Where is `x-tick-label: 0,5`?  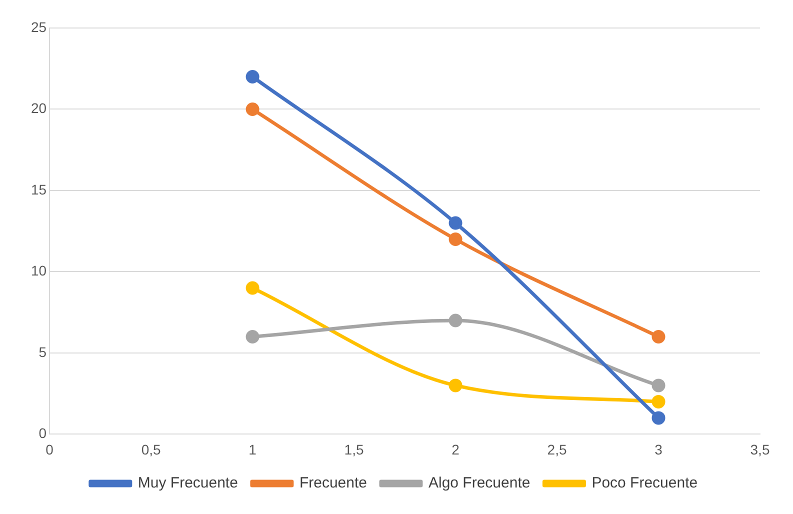
x-tick-label: 0,5 is located at coordinates (151, 449).